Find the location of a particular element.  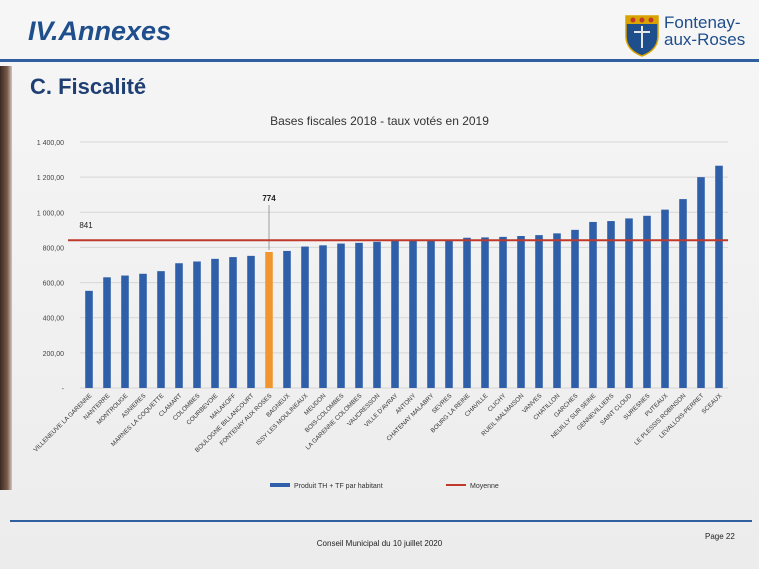

bar-highlight is located at coordinates (269, 319).